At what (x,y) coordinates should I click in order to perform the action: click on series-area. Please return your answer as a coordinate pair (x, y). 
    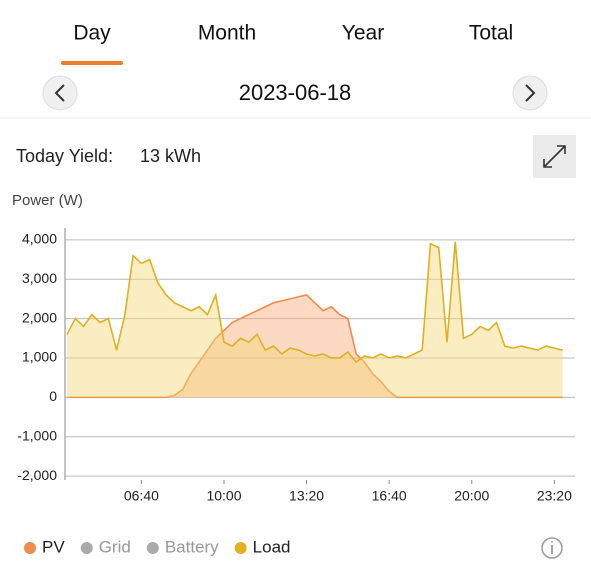
    Looking at the image, I should click on (315, 346).